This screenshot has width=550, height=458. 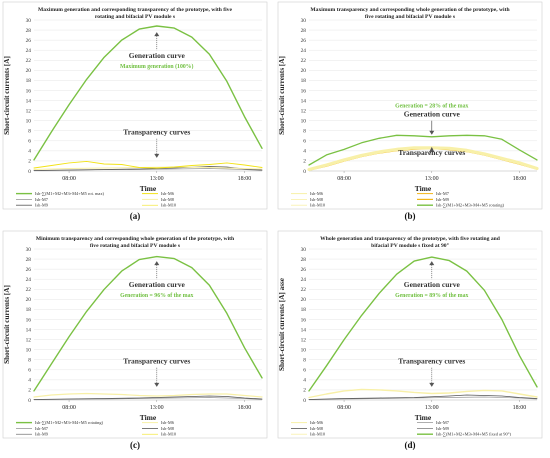 What do you see at coordinates (431, 296) in the screenshot?
I see `generation-note: Generation = 89% of the max` at bounding box center [431, 296].